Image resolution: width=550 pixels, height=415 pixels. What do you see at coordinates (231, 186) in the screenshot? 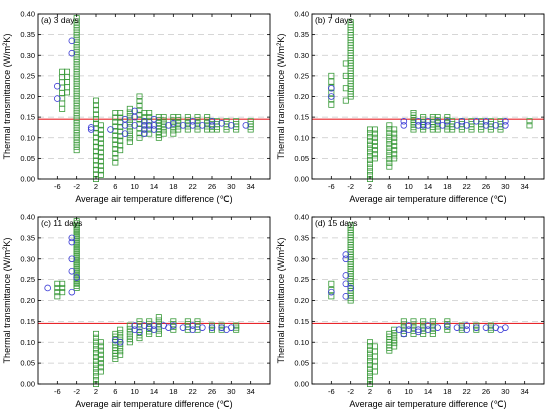
I see `x-tick-label: 30` at bounding box center [231, 186].